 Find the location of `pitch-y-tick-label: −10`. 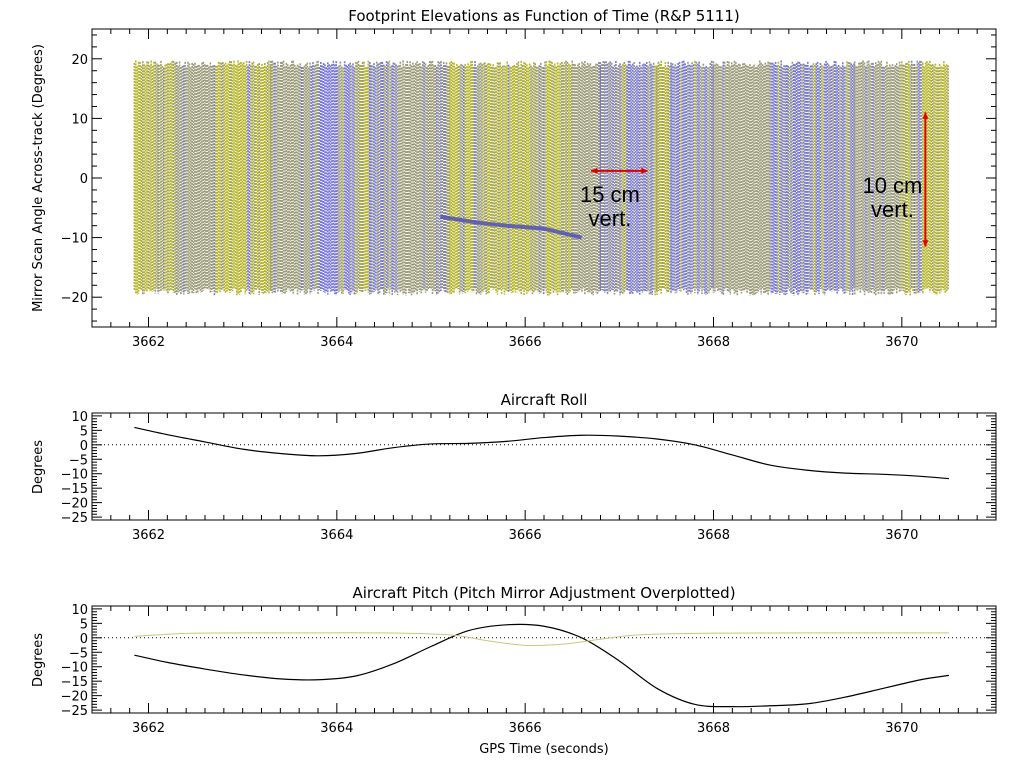

pitch-y-tick-label: −10 is located at coordinates (74, 668).